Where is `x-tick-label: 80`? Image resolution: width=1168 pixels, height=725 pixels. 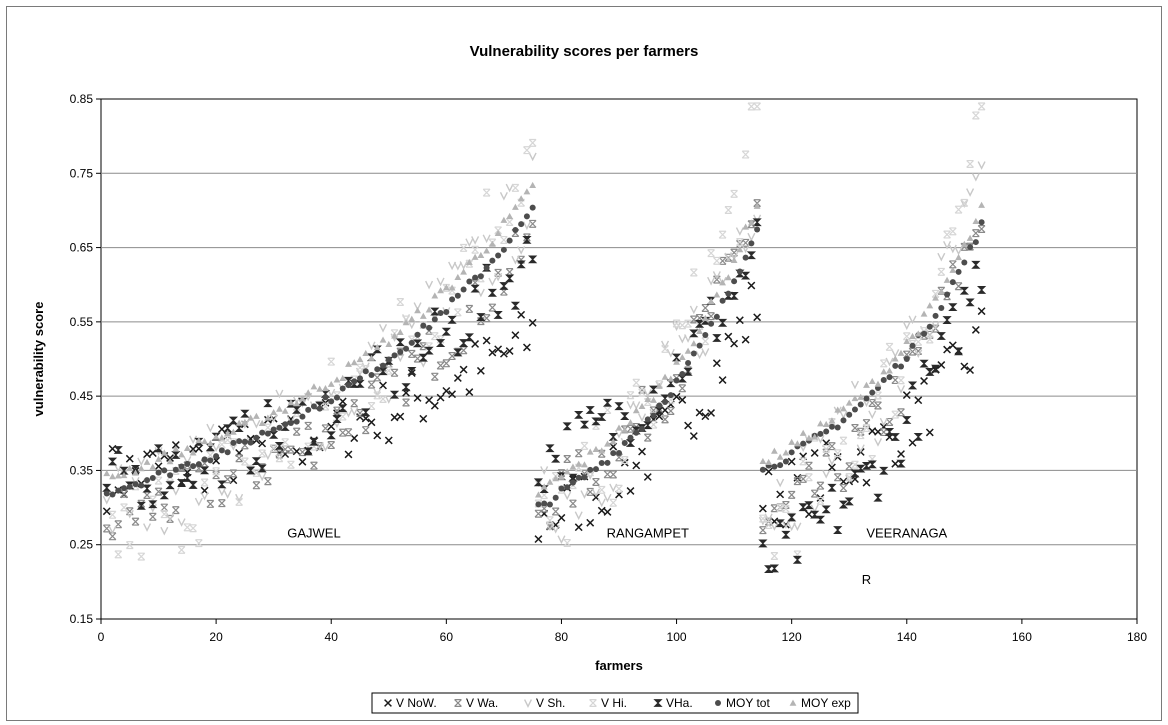
x-tick-label: 80 is located at coordinates (562, 637).